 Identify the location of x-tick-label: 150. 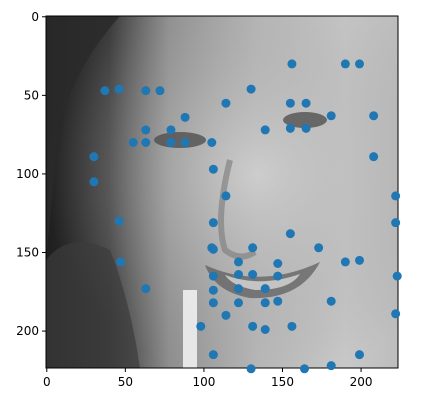
(282, 382).